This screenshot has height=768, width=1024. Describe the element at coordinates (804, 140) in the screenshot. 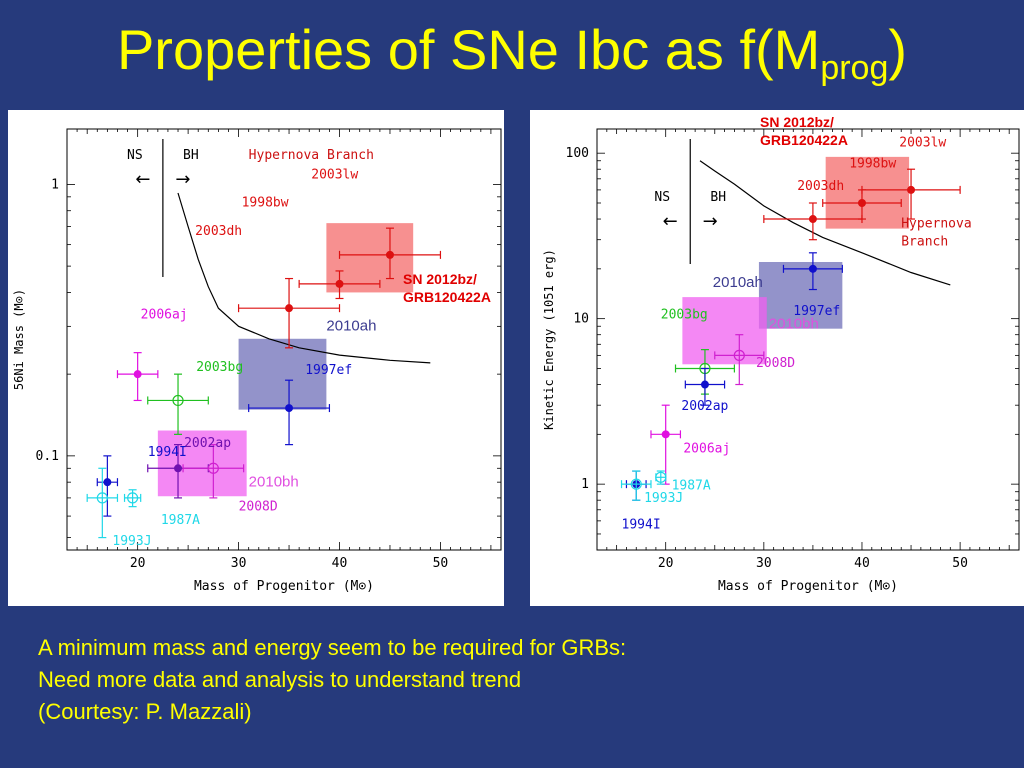

I see `grb-label-line-2: GRB120422A` at that location.